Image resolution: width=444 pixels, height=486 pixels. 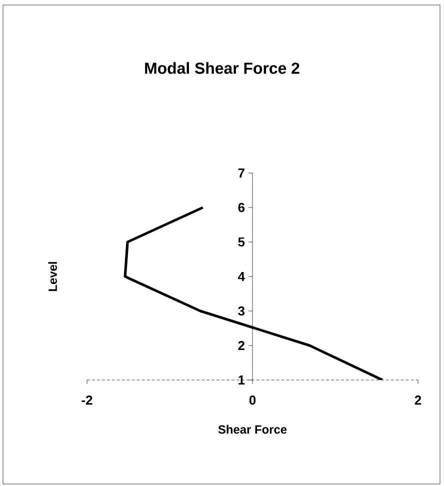 I want to click on x-axis-title: Shear Force, so click(x=252, y=429).